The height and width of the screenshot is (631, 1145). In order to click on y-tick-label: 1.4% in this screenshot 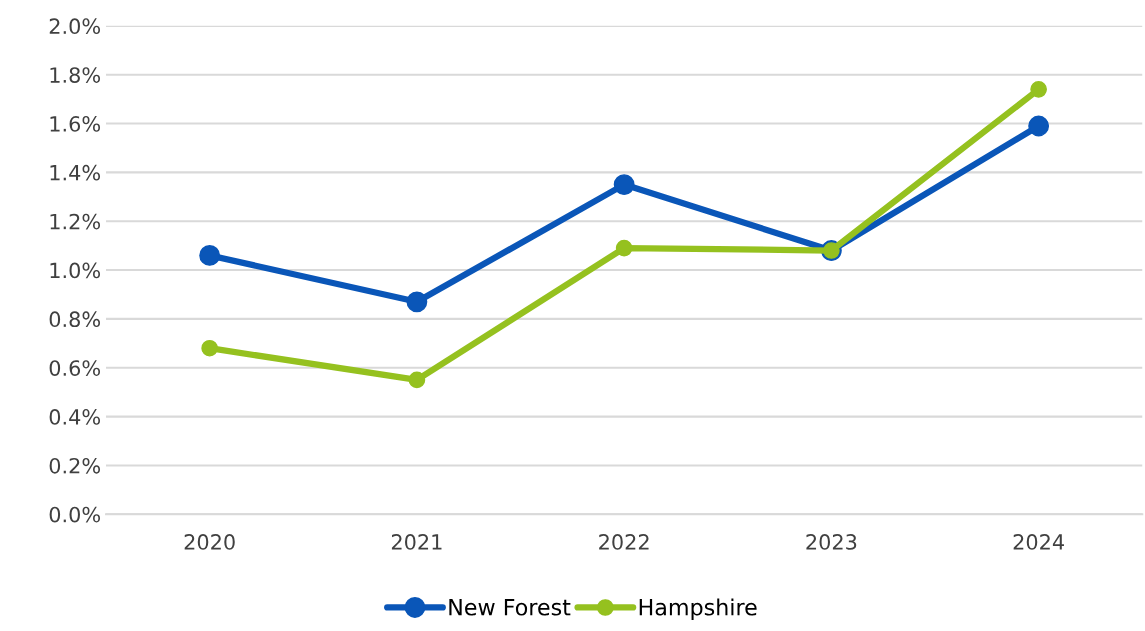, I will do `click(75, 172)`.